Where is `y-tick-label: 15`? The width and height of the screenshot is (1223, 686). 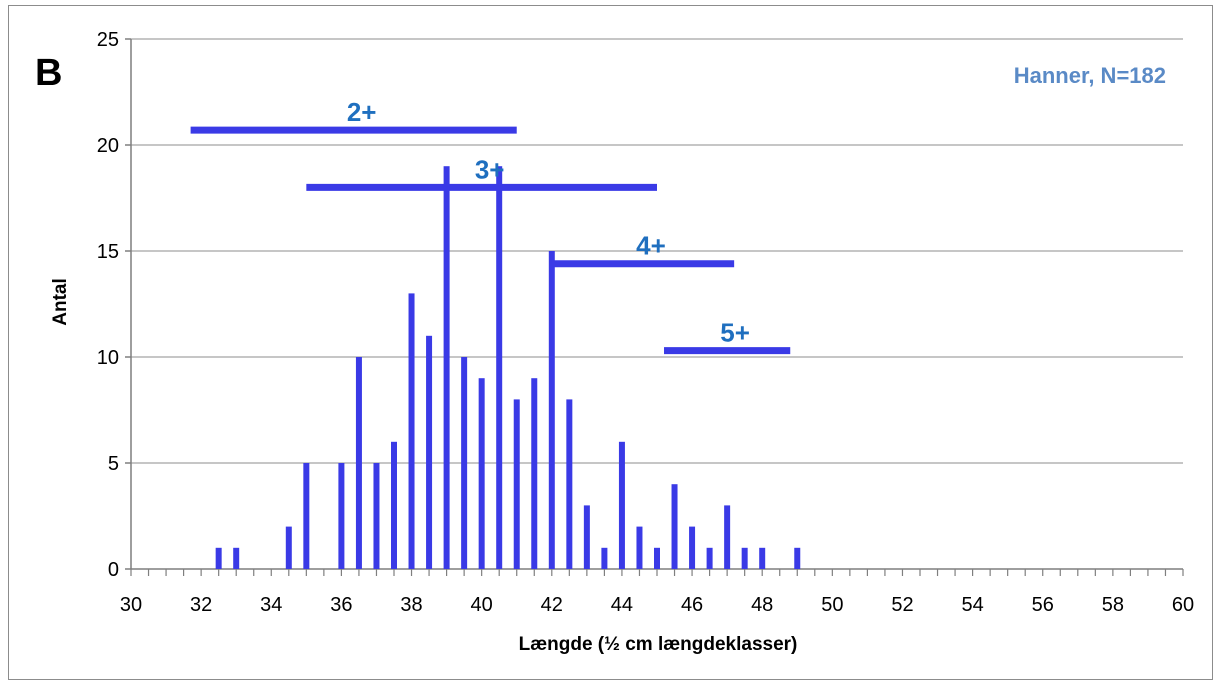 y-tick-label: 15 is located at coordinates (108, 252).